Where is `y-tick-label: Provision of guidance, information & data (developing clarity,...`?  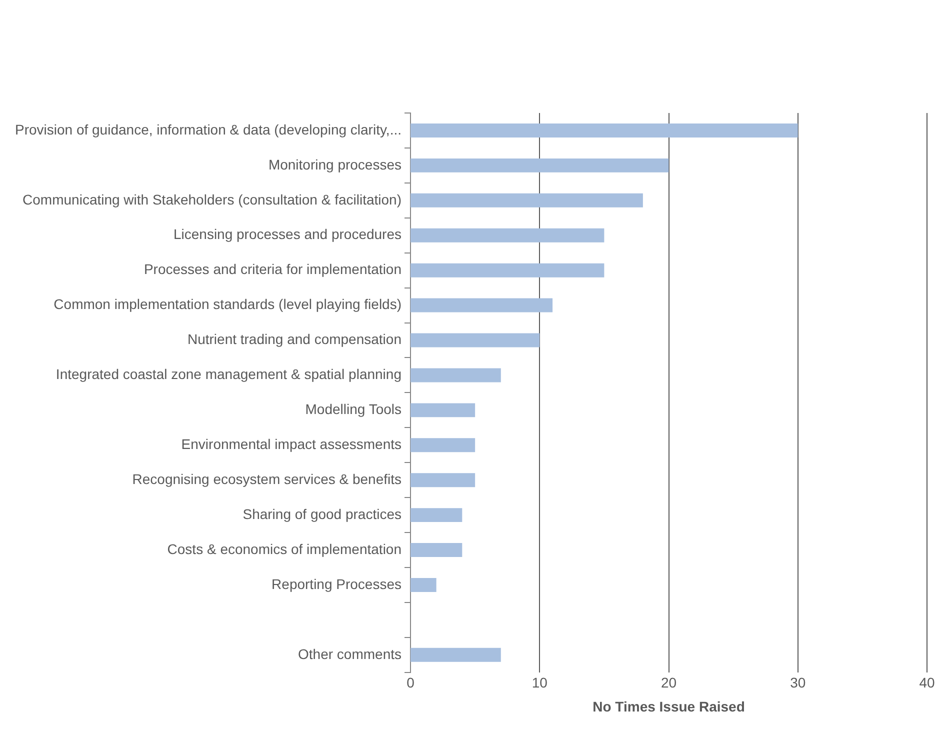 y-tick-label: Provision of guidance, information & data (developing clarity,... is located at coordinates (208, 129).